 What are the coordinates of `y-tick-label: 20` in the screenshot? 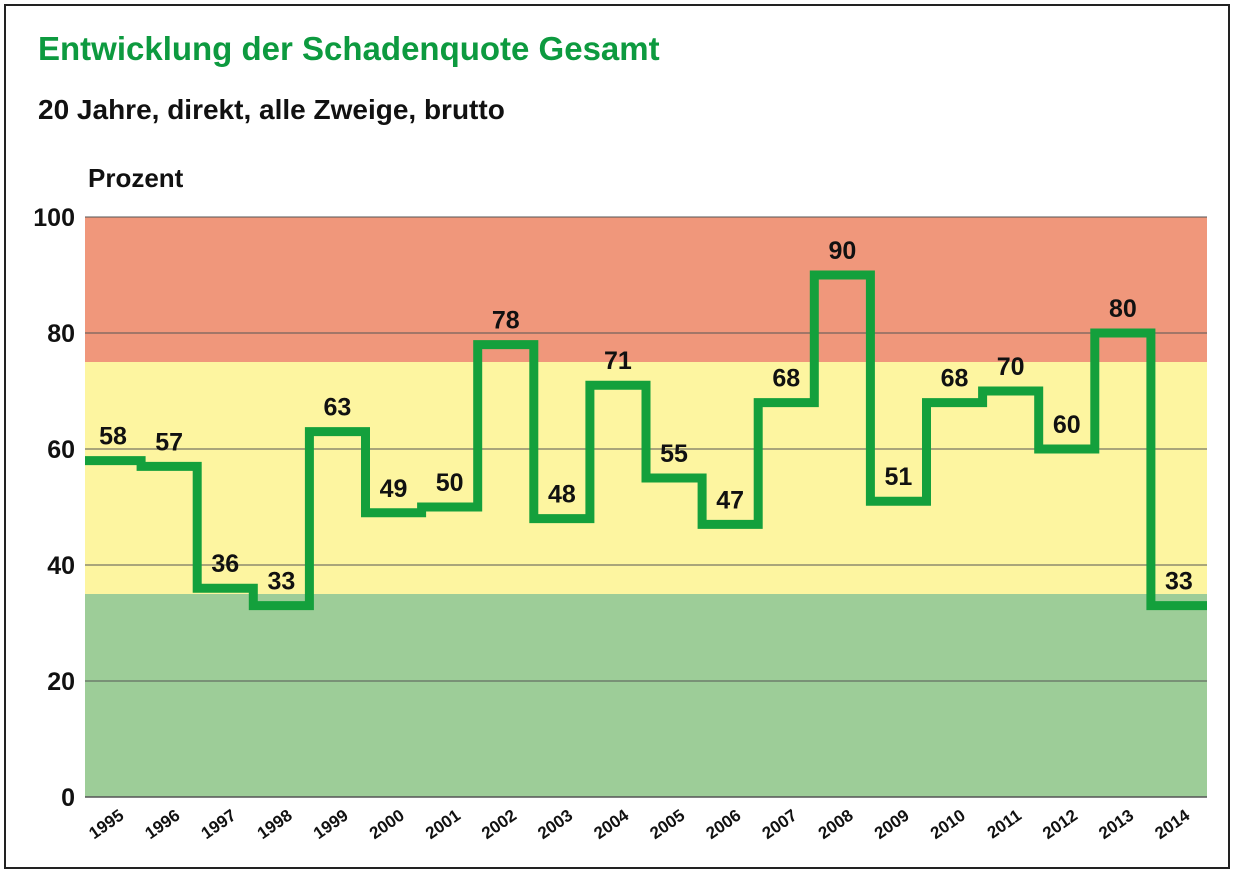 It's located at (61, 682).